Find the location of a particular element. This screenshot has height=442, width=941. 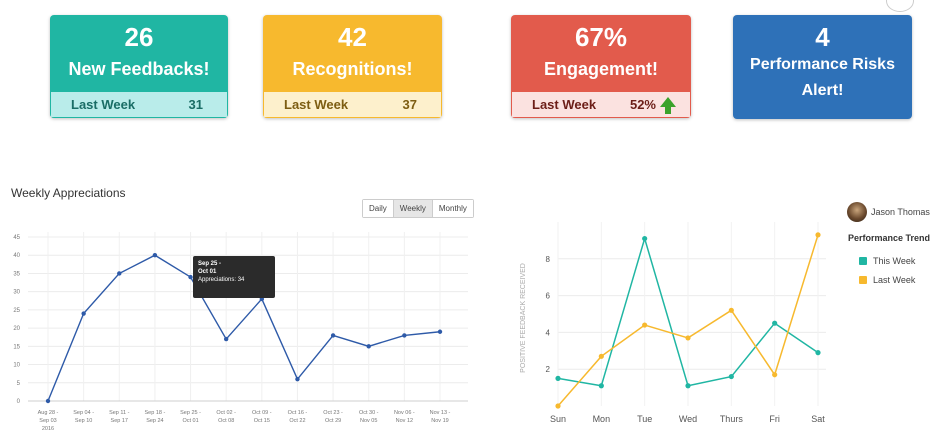

arrow-up-icon is located at coordinates (668, 105).